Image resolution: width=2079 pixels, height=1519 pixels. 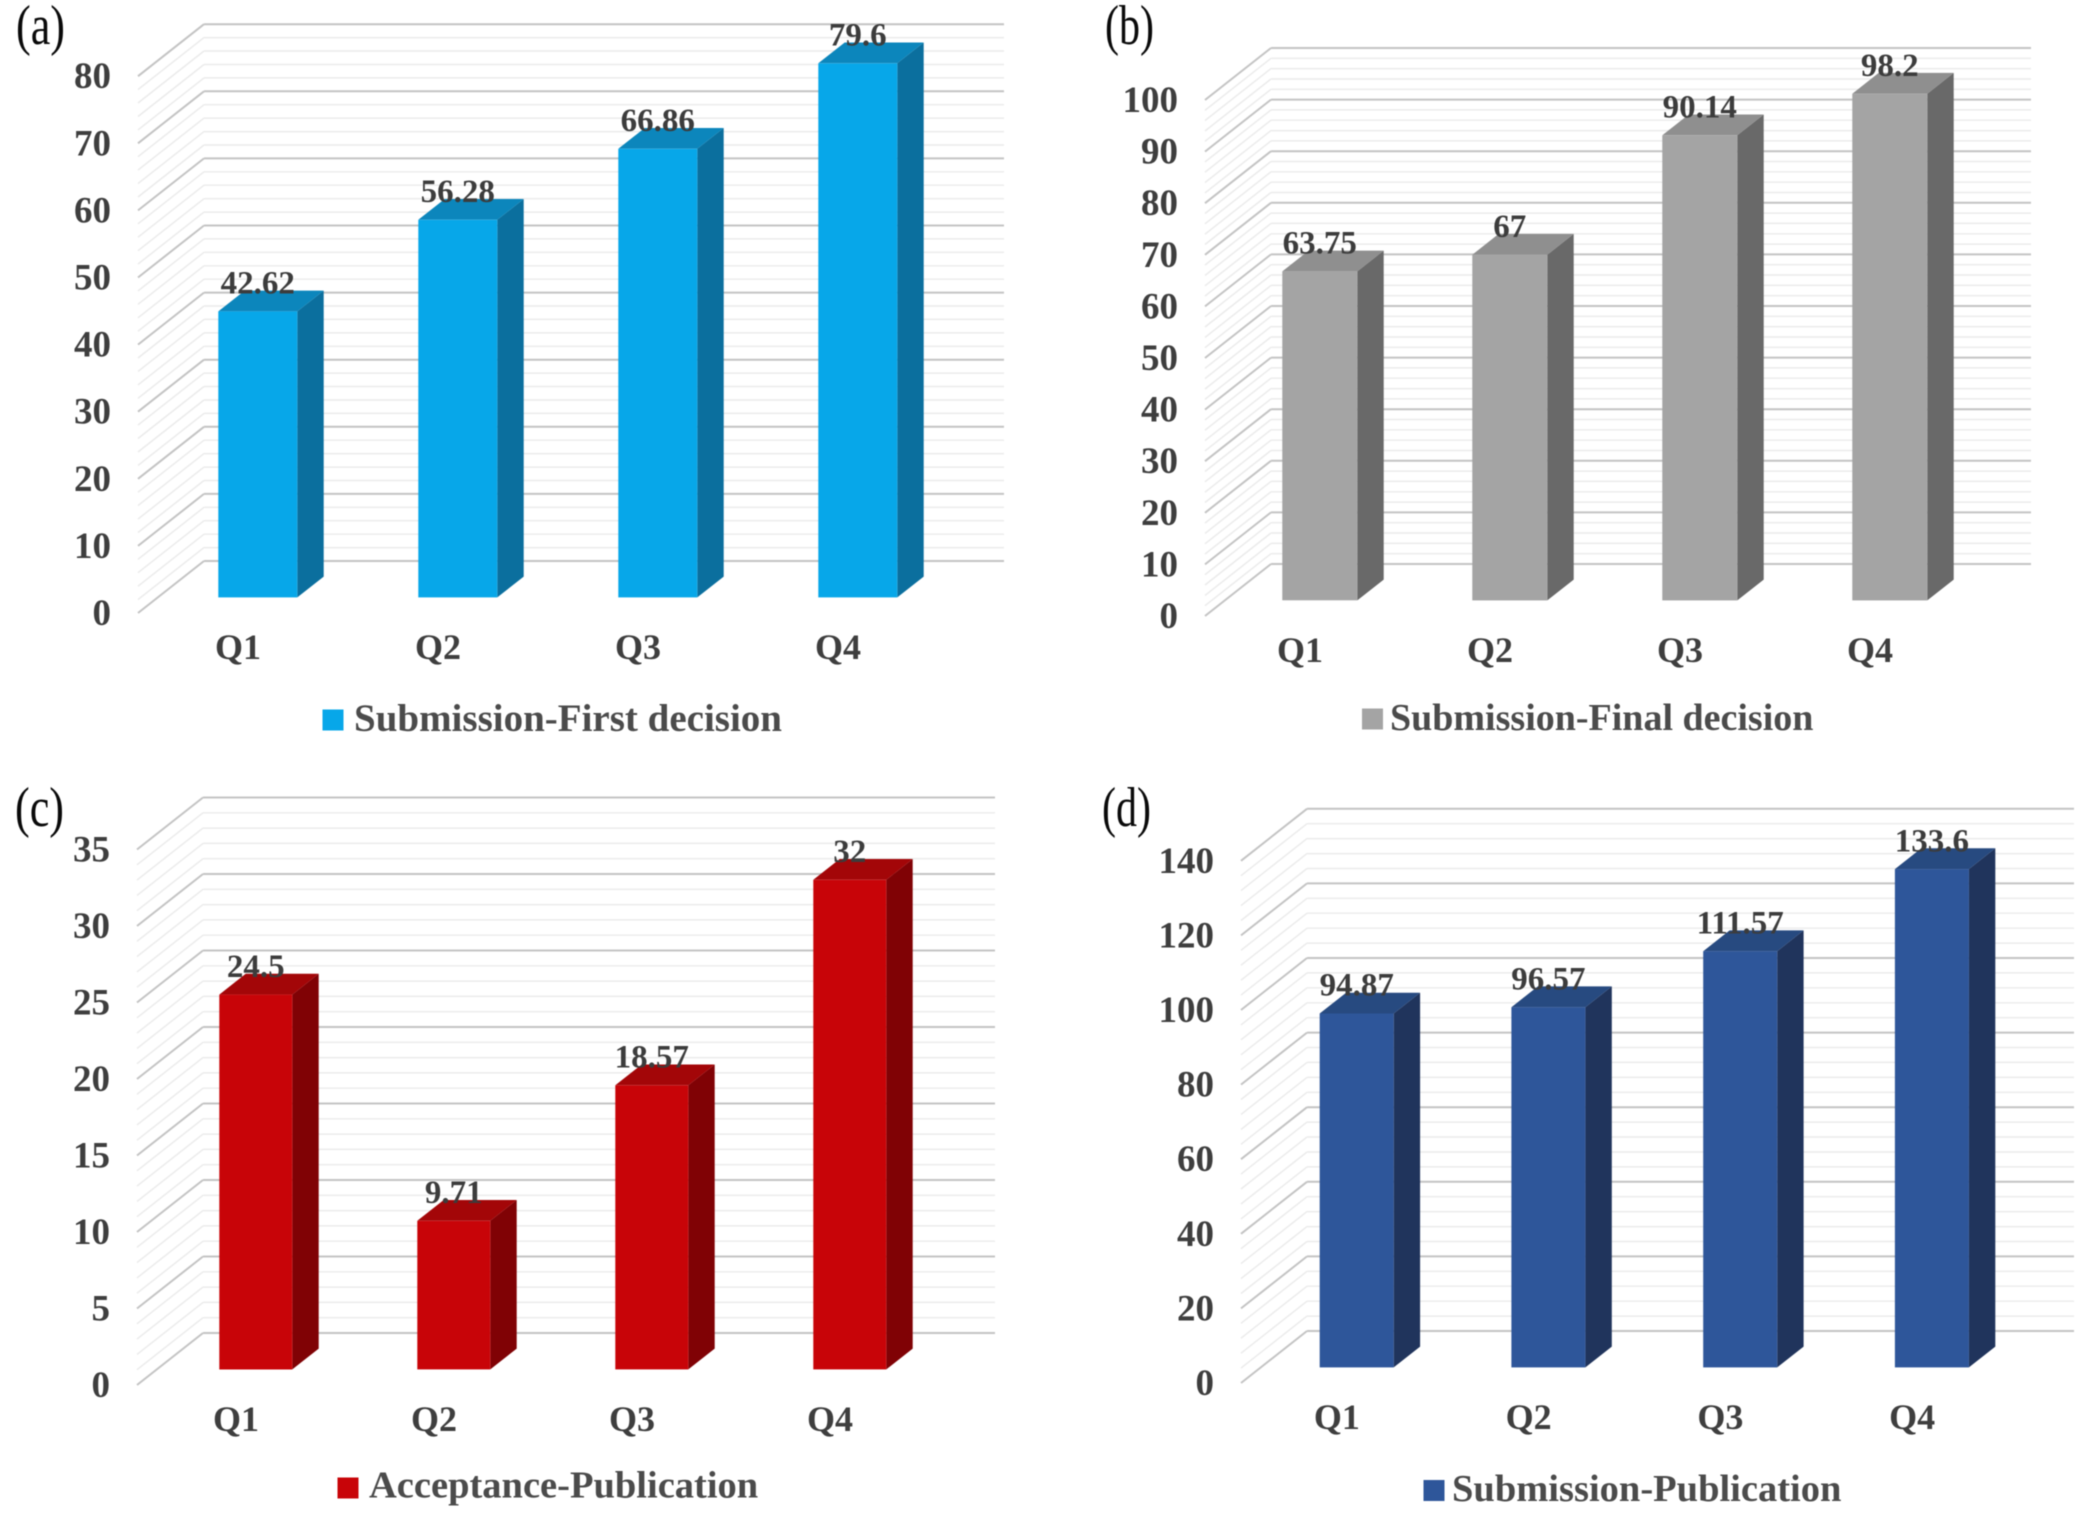 I want to click on svg-text: 25, so click(x=91, y=1003).